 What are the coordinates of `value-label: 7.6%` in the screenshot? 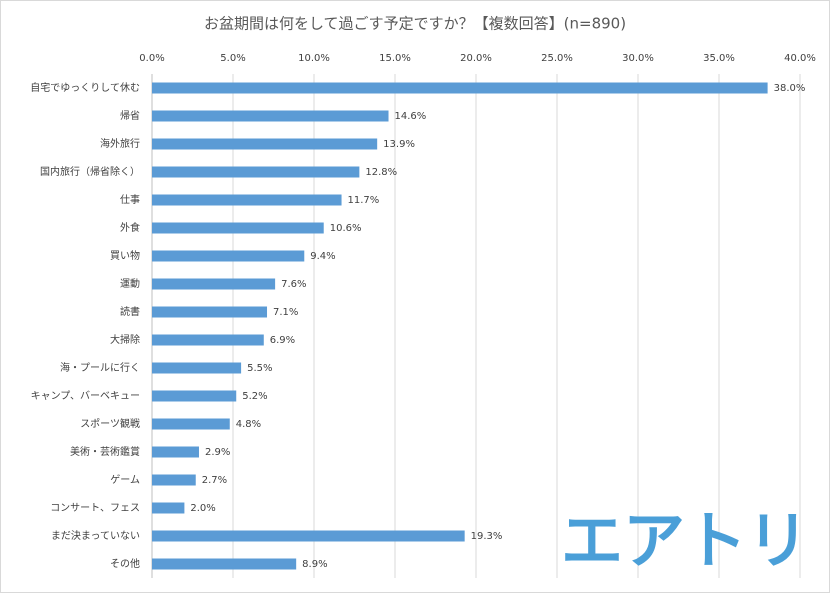 It's located at (293, 284).